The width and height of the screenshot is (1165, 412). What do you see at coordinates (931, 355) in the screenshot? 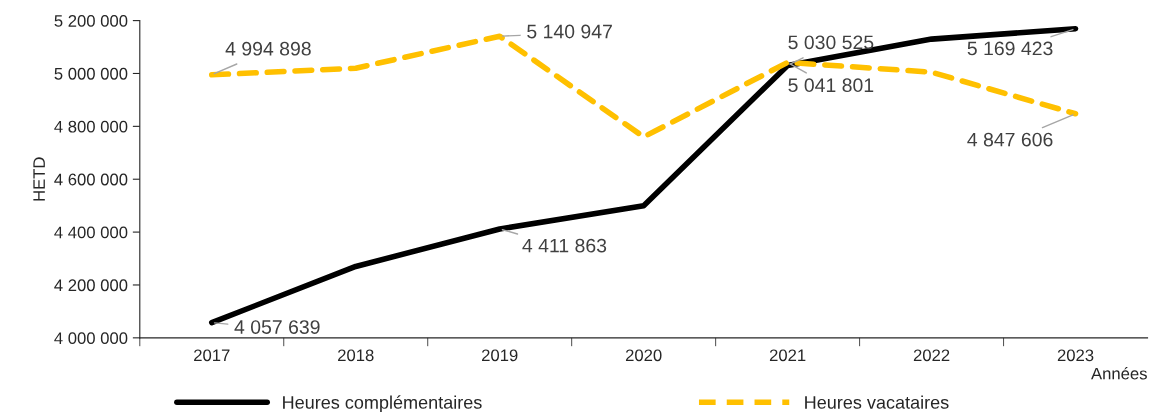
I see `x-tick-label: 2022` at bounding box center [931, 355].